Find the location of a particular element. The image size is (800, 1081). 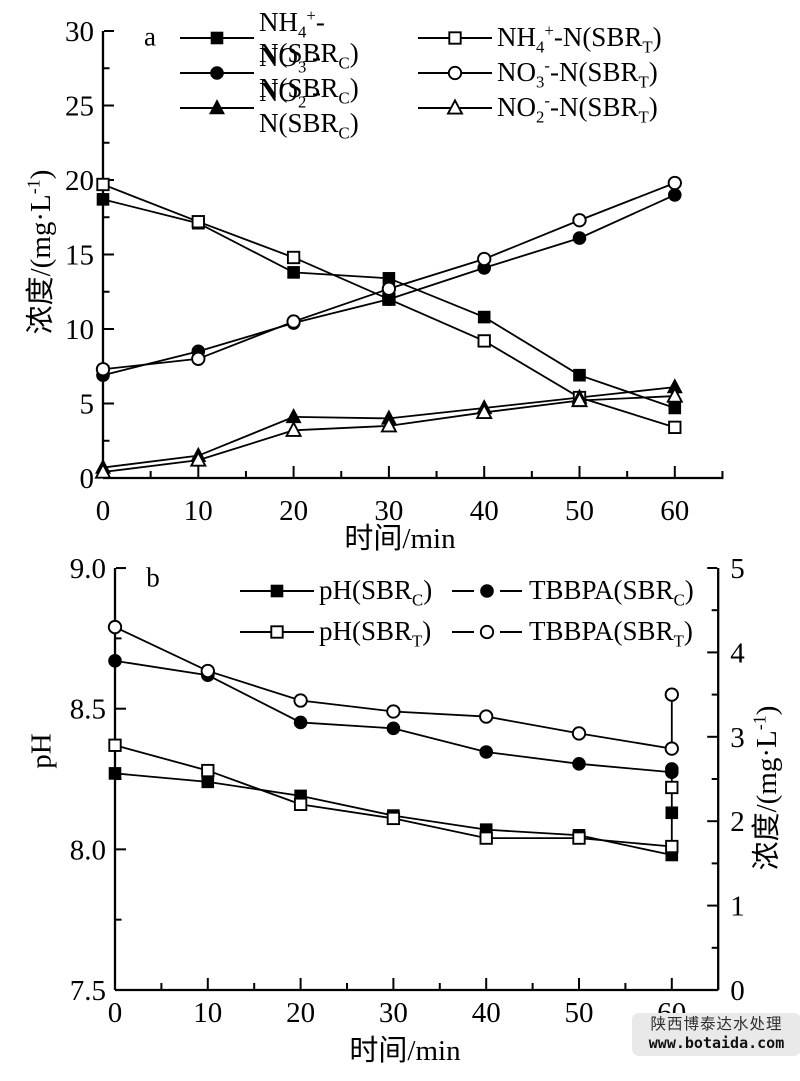

legend-row: NO3--N(SBRC) NO3--N(SBRT) is located at coordinates (421, 74).